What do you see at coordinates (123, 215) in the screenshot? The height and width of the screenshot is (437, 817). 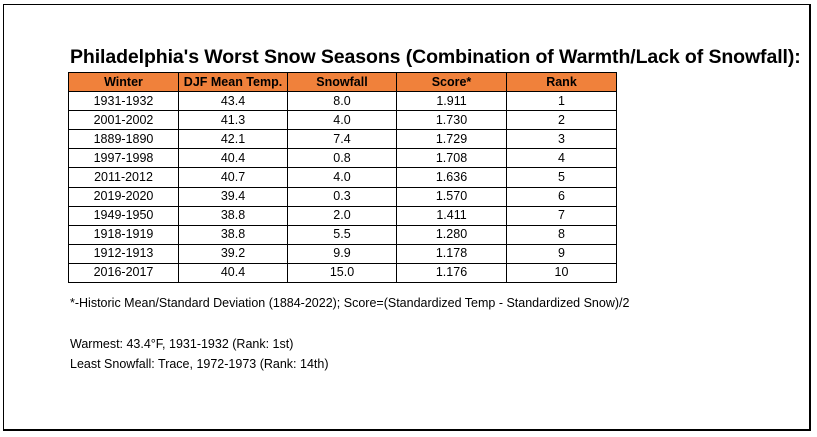 I see `cell-winter: 1949-1950` at bounding box center [123, 215].